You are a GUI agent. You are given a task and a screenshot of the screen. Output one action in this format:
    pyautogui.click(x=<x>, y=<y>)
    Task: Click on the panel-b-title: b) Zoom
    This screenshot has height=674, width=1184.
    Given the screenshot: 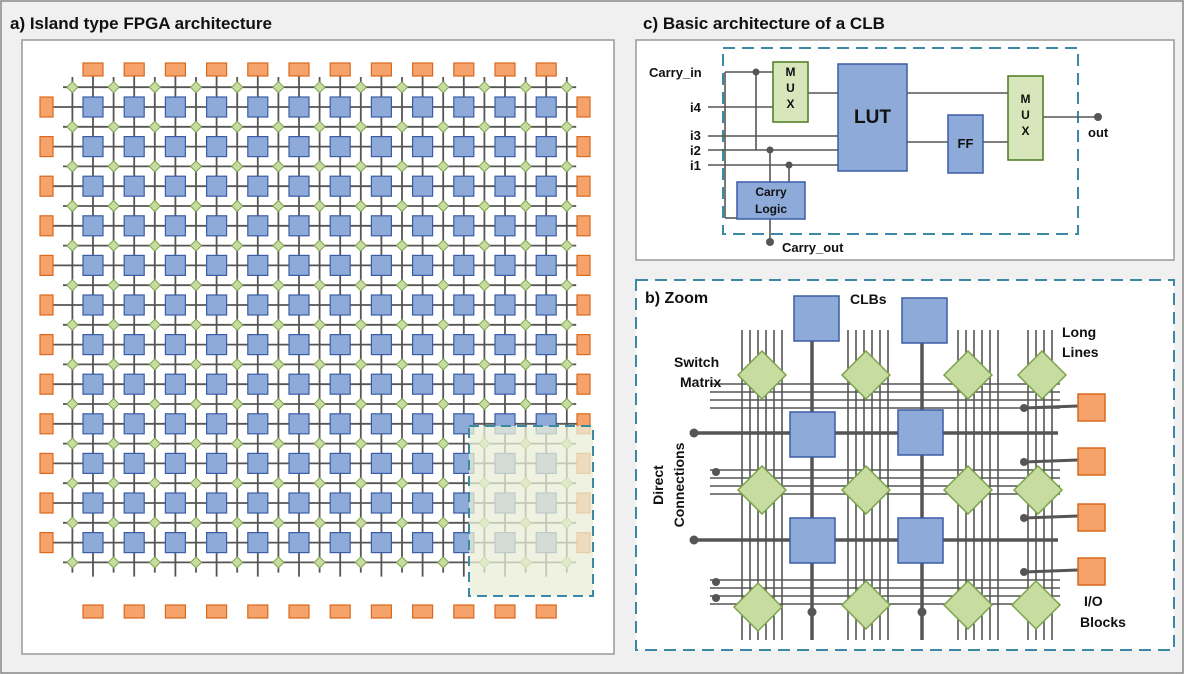 What is the action you would take?
    pyautogui.click(x=676, y=298)
    